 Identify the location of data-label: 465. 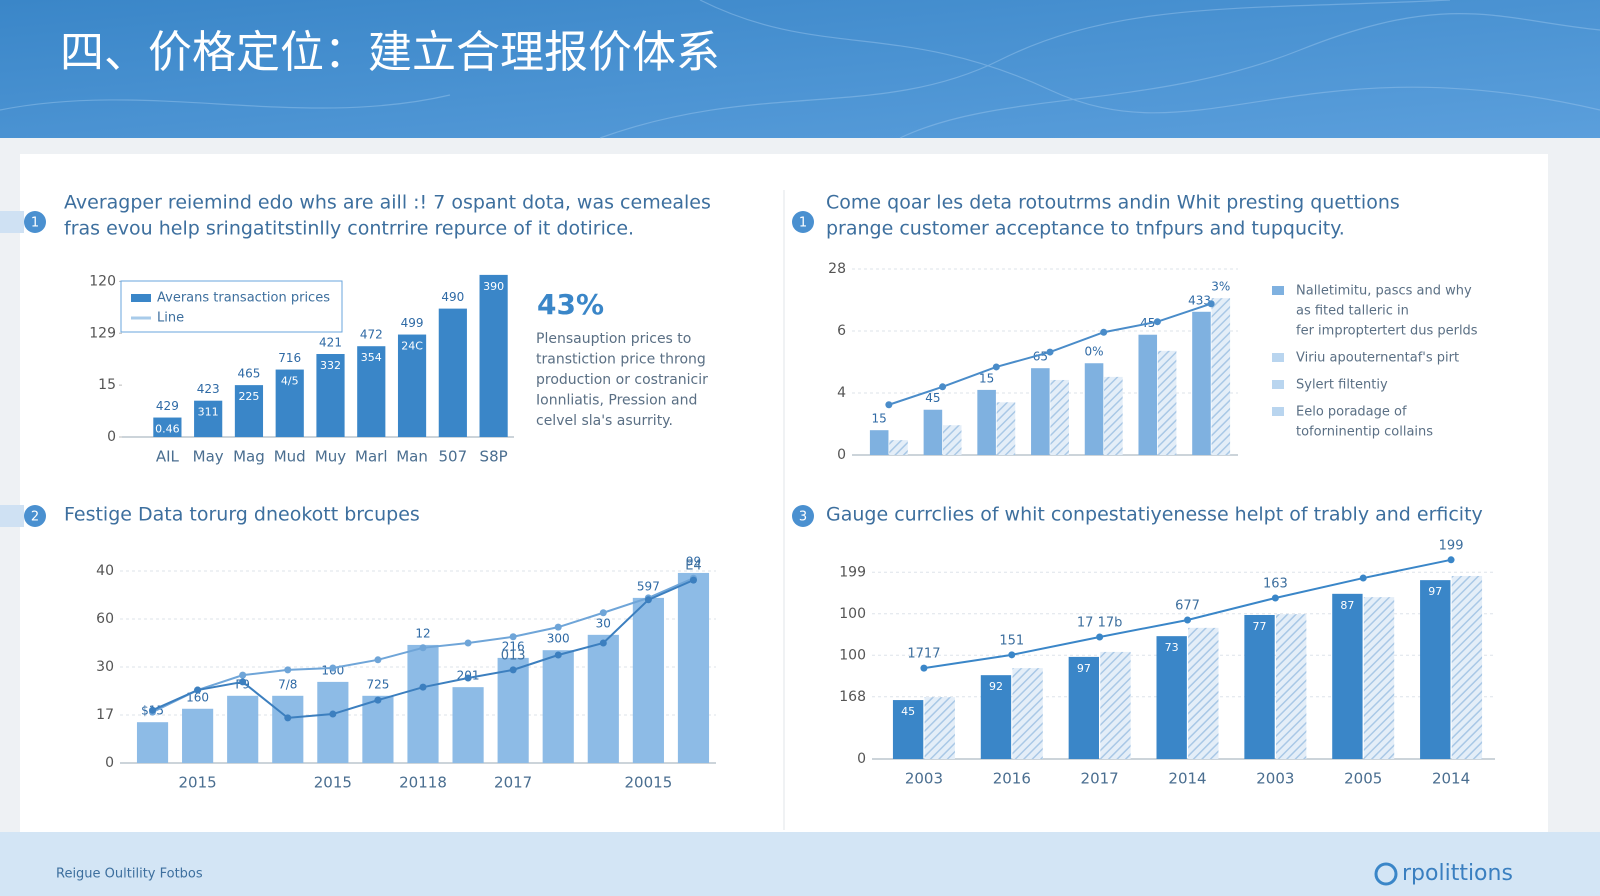
(248, 374).